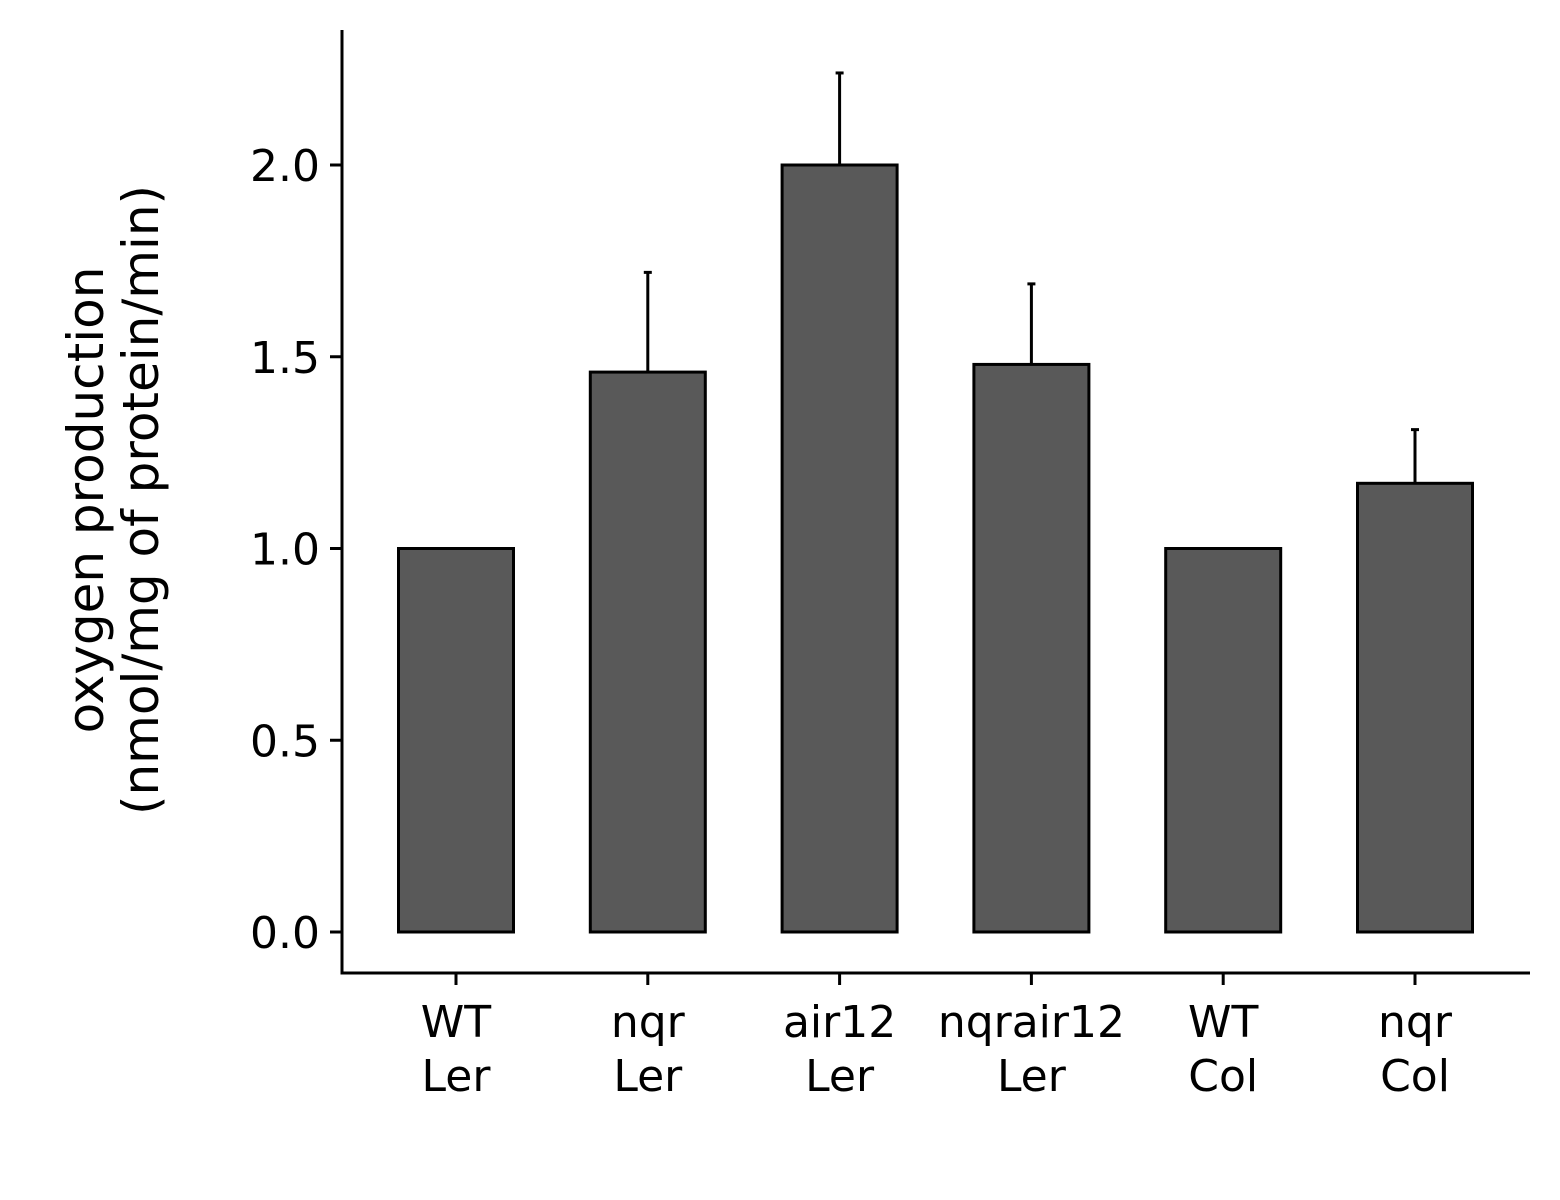 Image resolution: width=1560 pixels, height=1200 pixels. Describe the element at coordinates (285, 933) in the screenshot. I see `y-tick-label: 0.0` at that location.